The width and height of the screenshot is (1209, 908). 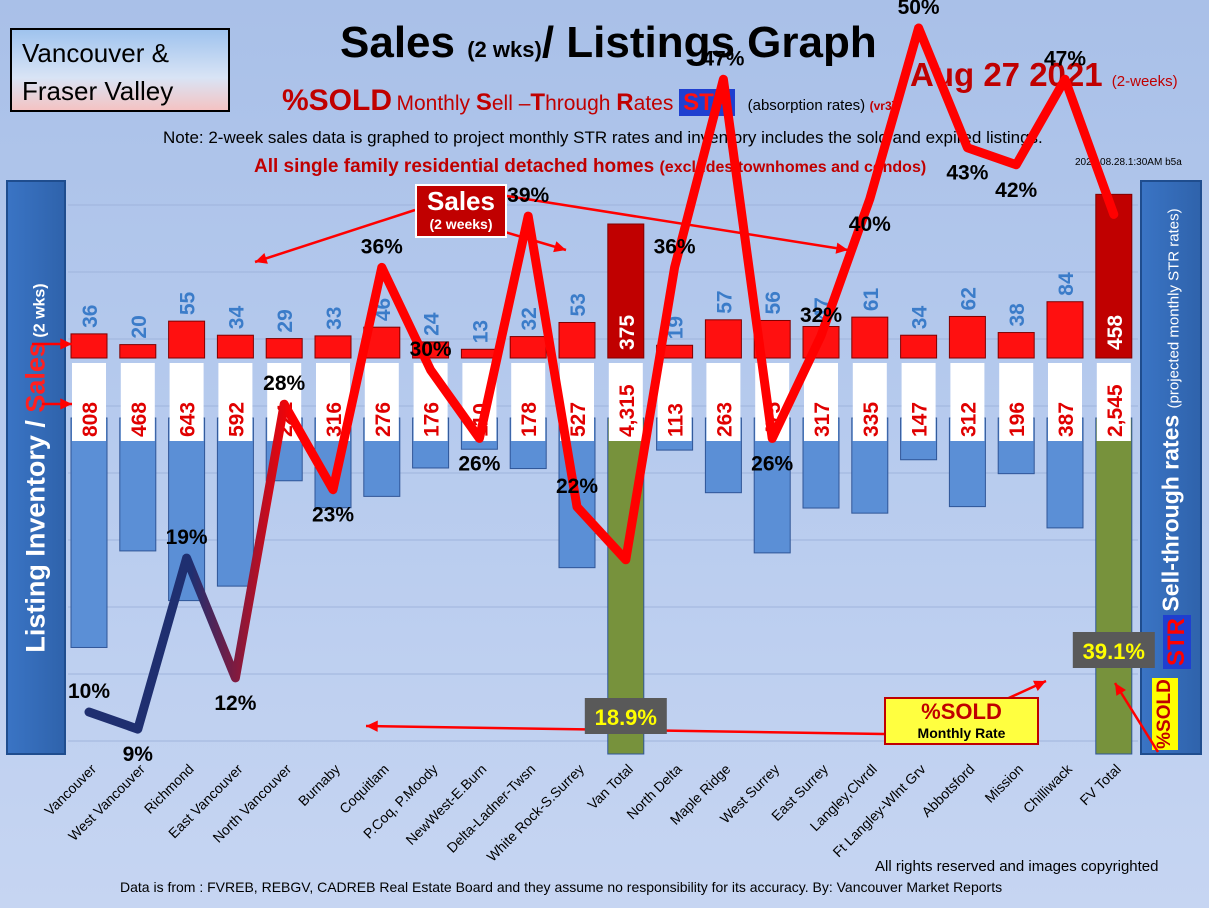 What do you see at coordinates (432, 324) in the screenshot?
I see `sales-value-label: 24` at bounding box center [432, 324].